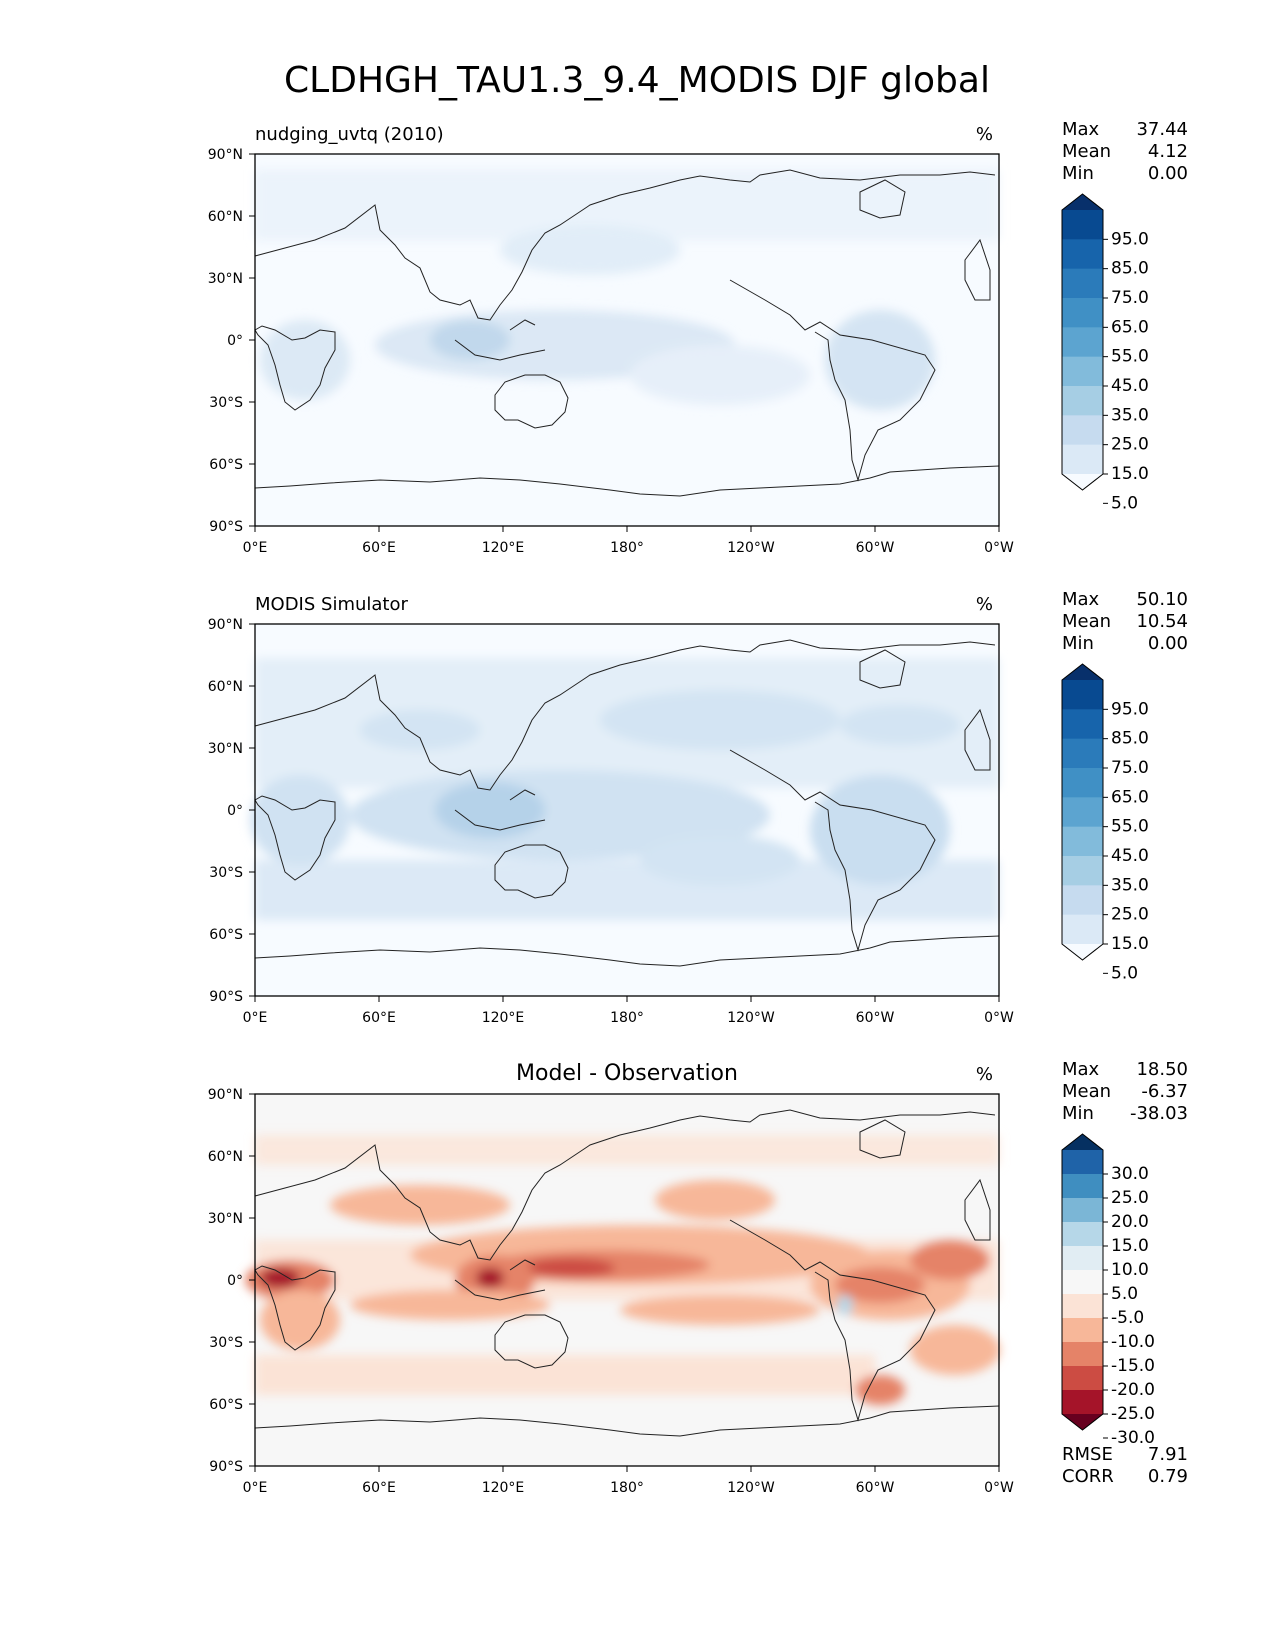 This screenshot has height=1650, width=1275. Describe the element at coordinates (1130, 269) in the screenshot. I see `colorbar-tick-label: 85.0` at that location.